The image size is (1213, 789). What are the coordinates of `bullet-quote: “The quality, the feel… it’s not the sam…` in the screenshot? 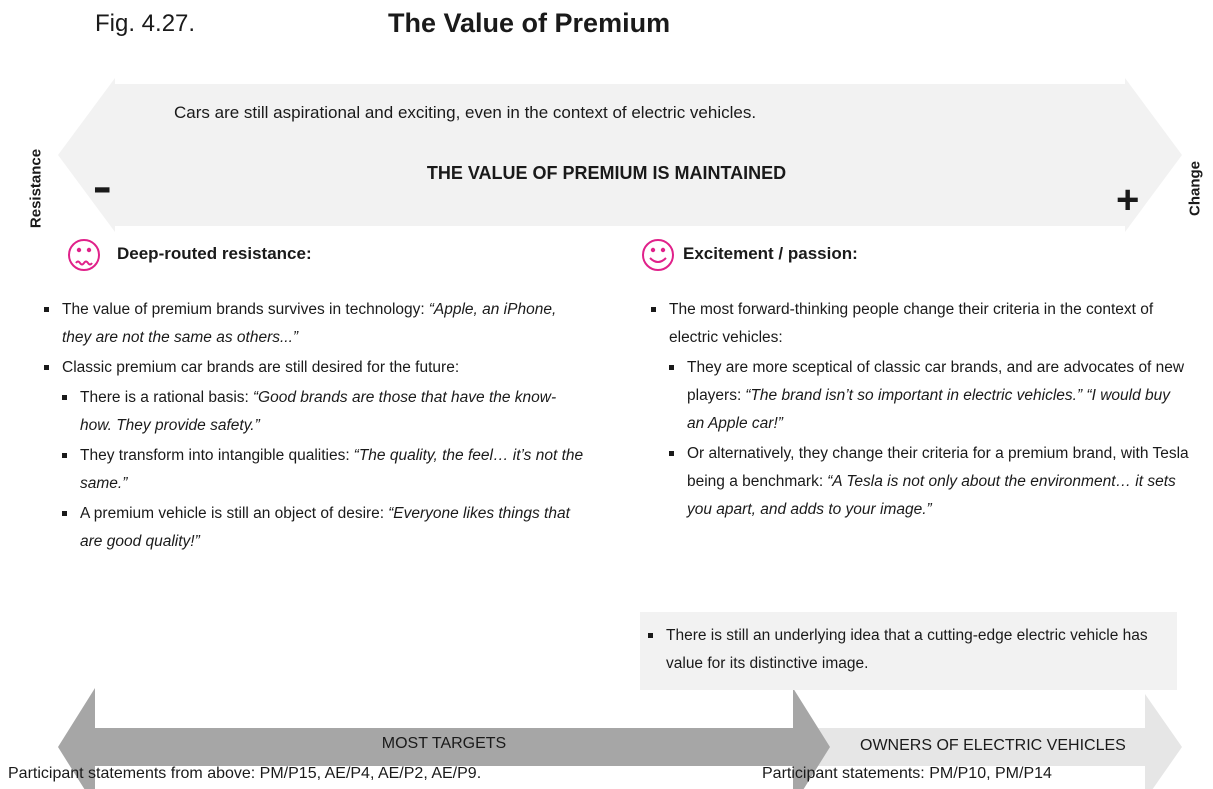 It's located at (332, 469).